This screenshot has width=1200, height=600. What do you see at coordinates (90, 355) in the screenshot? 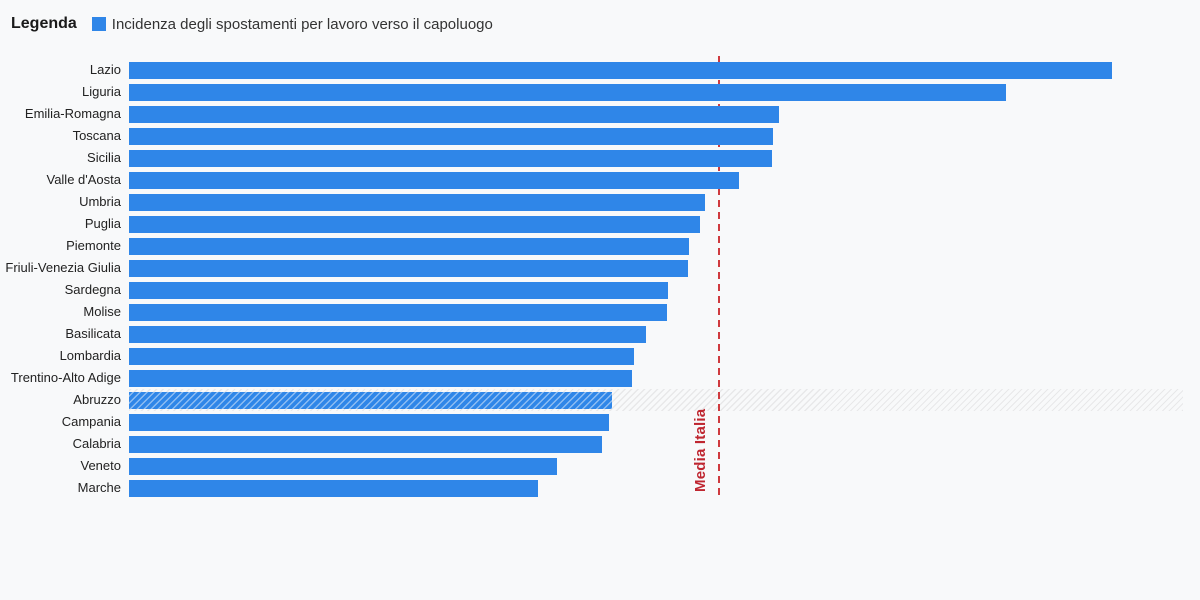
I see `category-label: Lombardia` at bounding box center [90, 355].